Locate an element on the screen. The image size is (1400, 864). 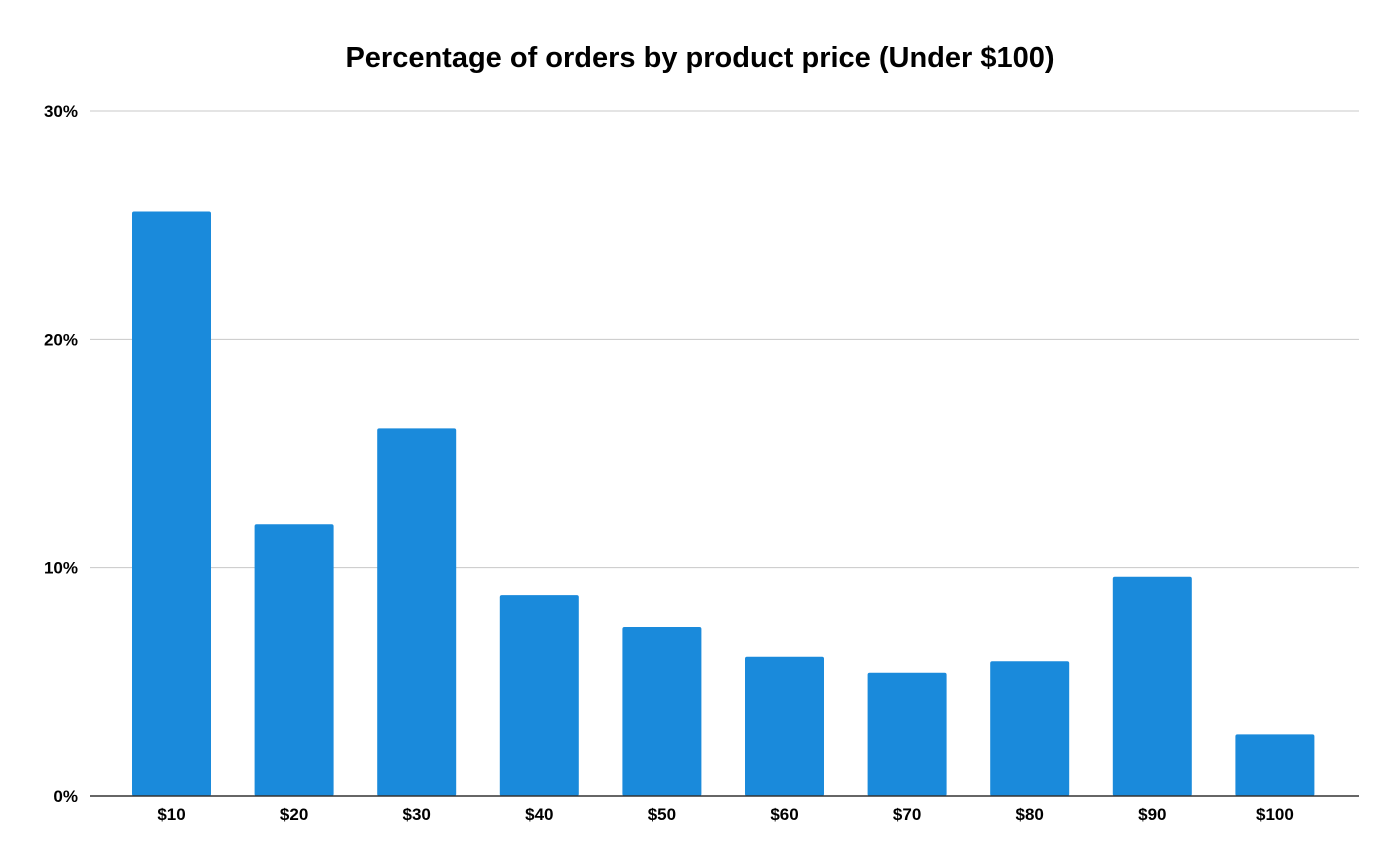
x-axis-tick-labels: $10 $20 $30 $40 $50 $60 $70 $80 $90 $100 is located at coordinates (725, 814).